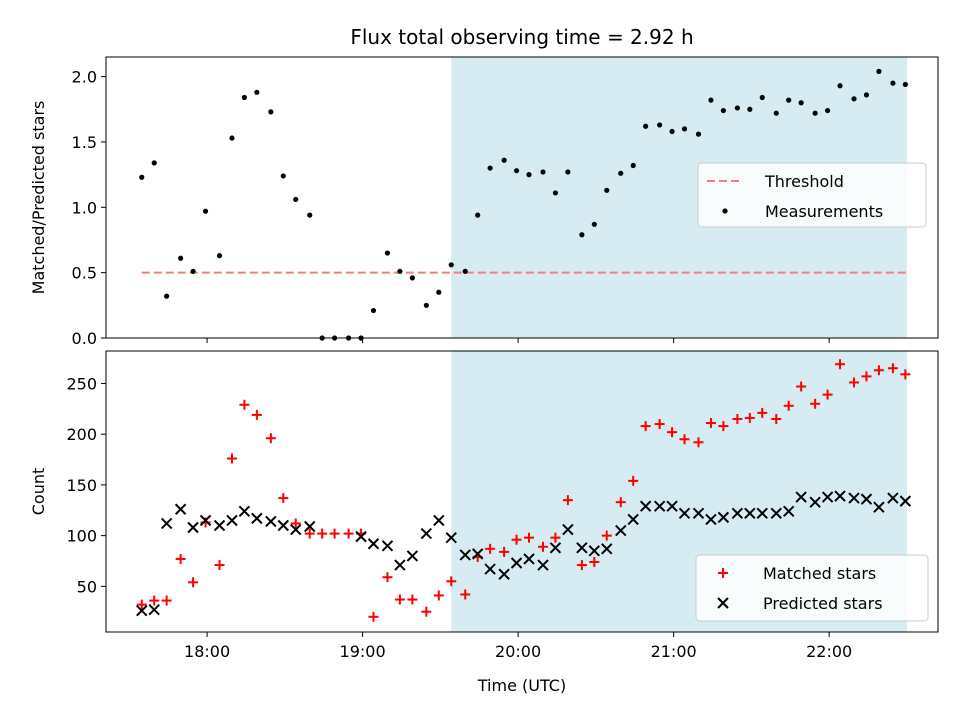 The width and height of the screenshot is (960, 720). Describe the element at coordinates (824, 211) in the screenshot. I see `legend-label: Measurements` at that location.